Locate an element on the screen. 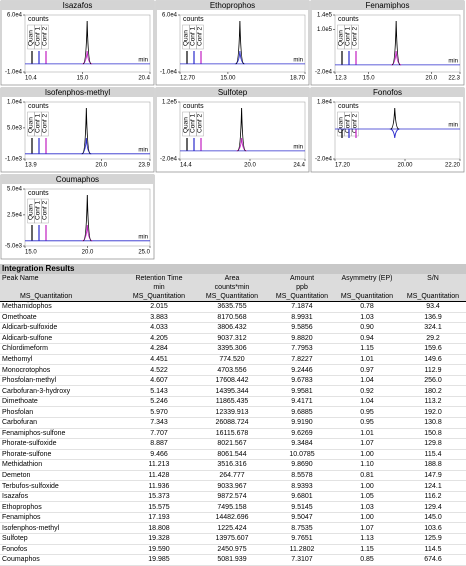  result-cell: 4703.556 is located at coordinates (232, 370).